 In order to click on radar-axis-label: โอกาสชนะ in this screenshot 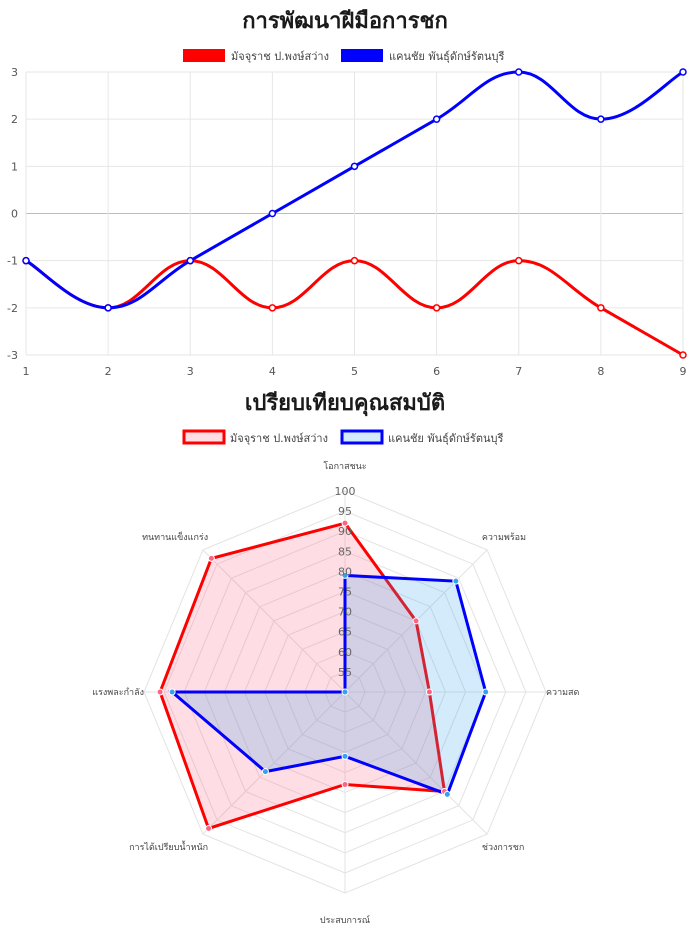, I will do `click(344, 466)`.